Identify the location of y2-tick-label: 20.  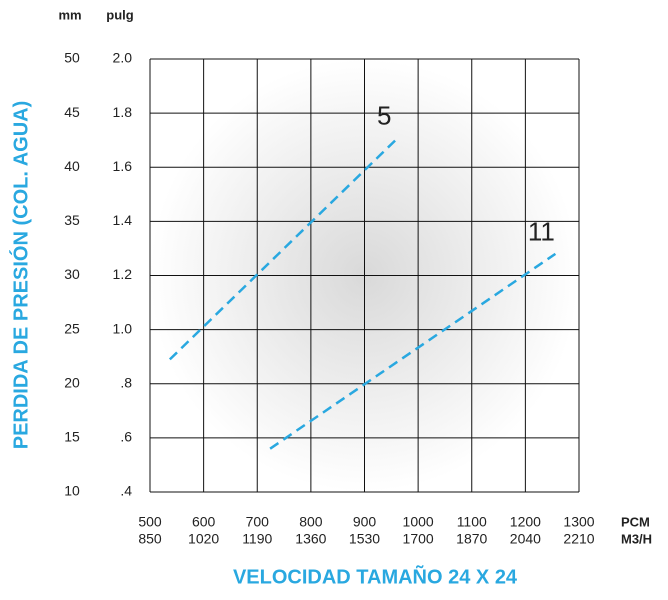
(72, 382).